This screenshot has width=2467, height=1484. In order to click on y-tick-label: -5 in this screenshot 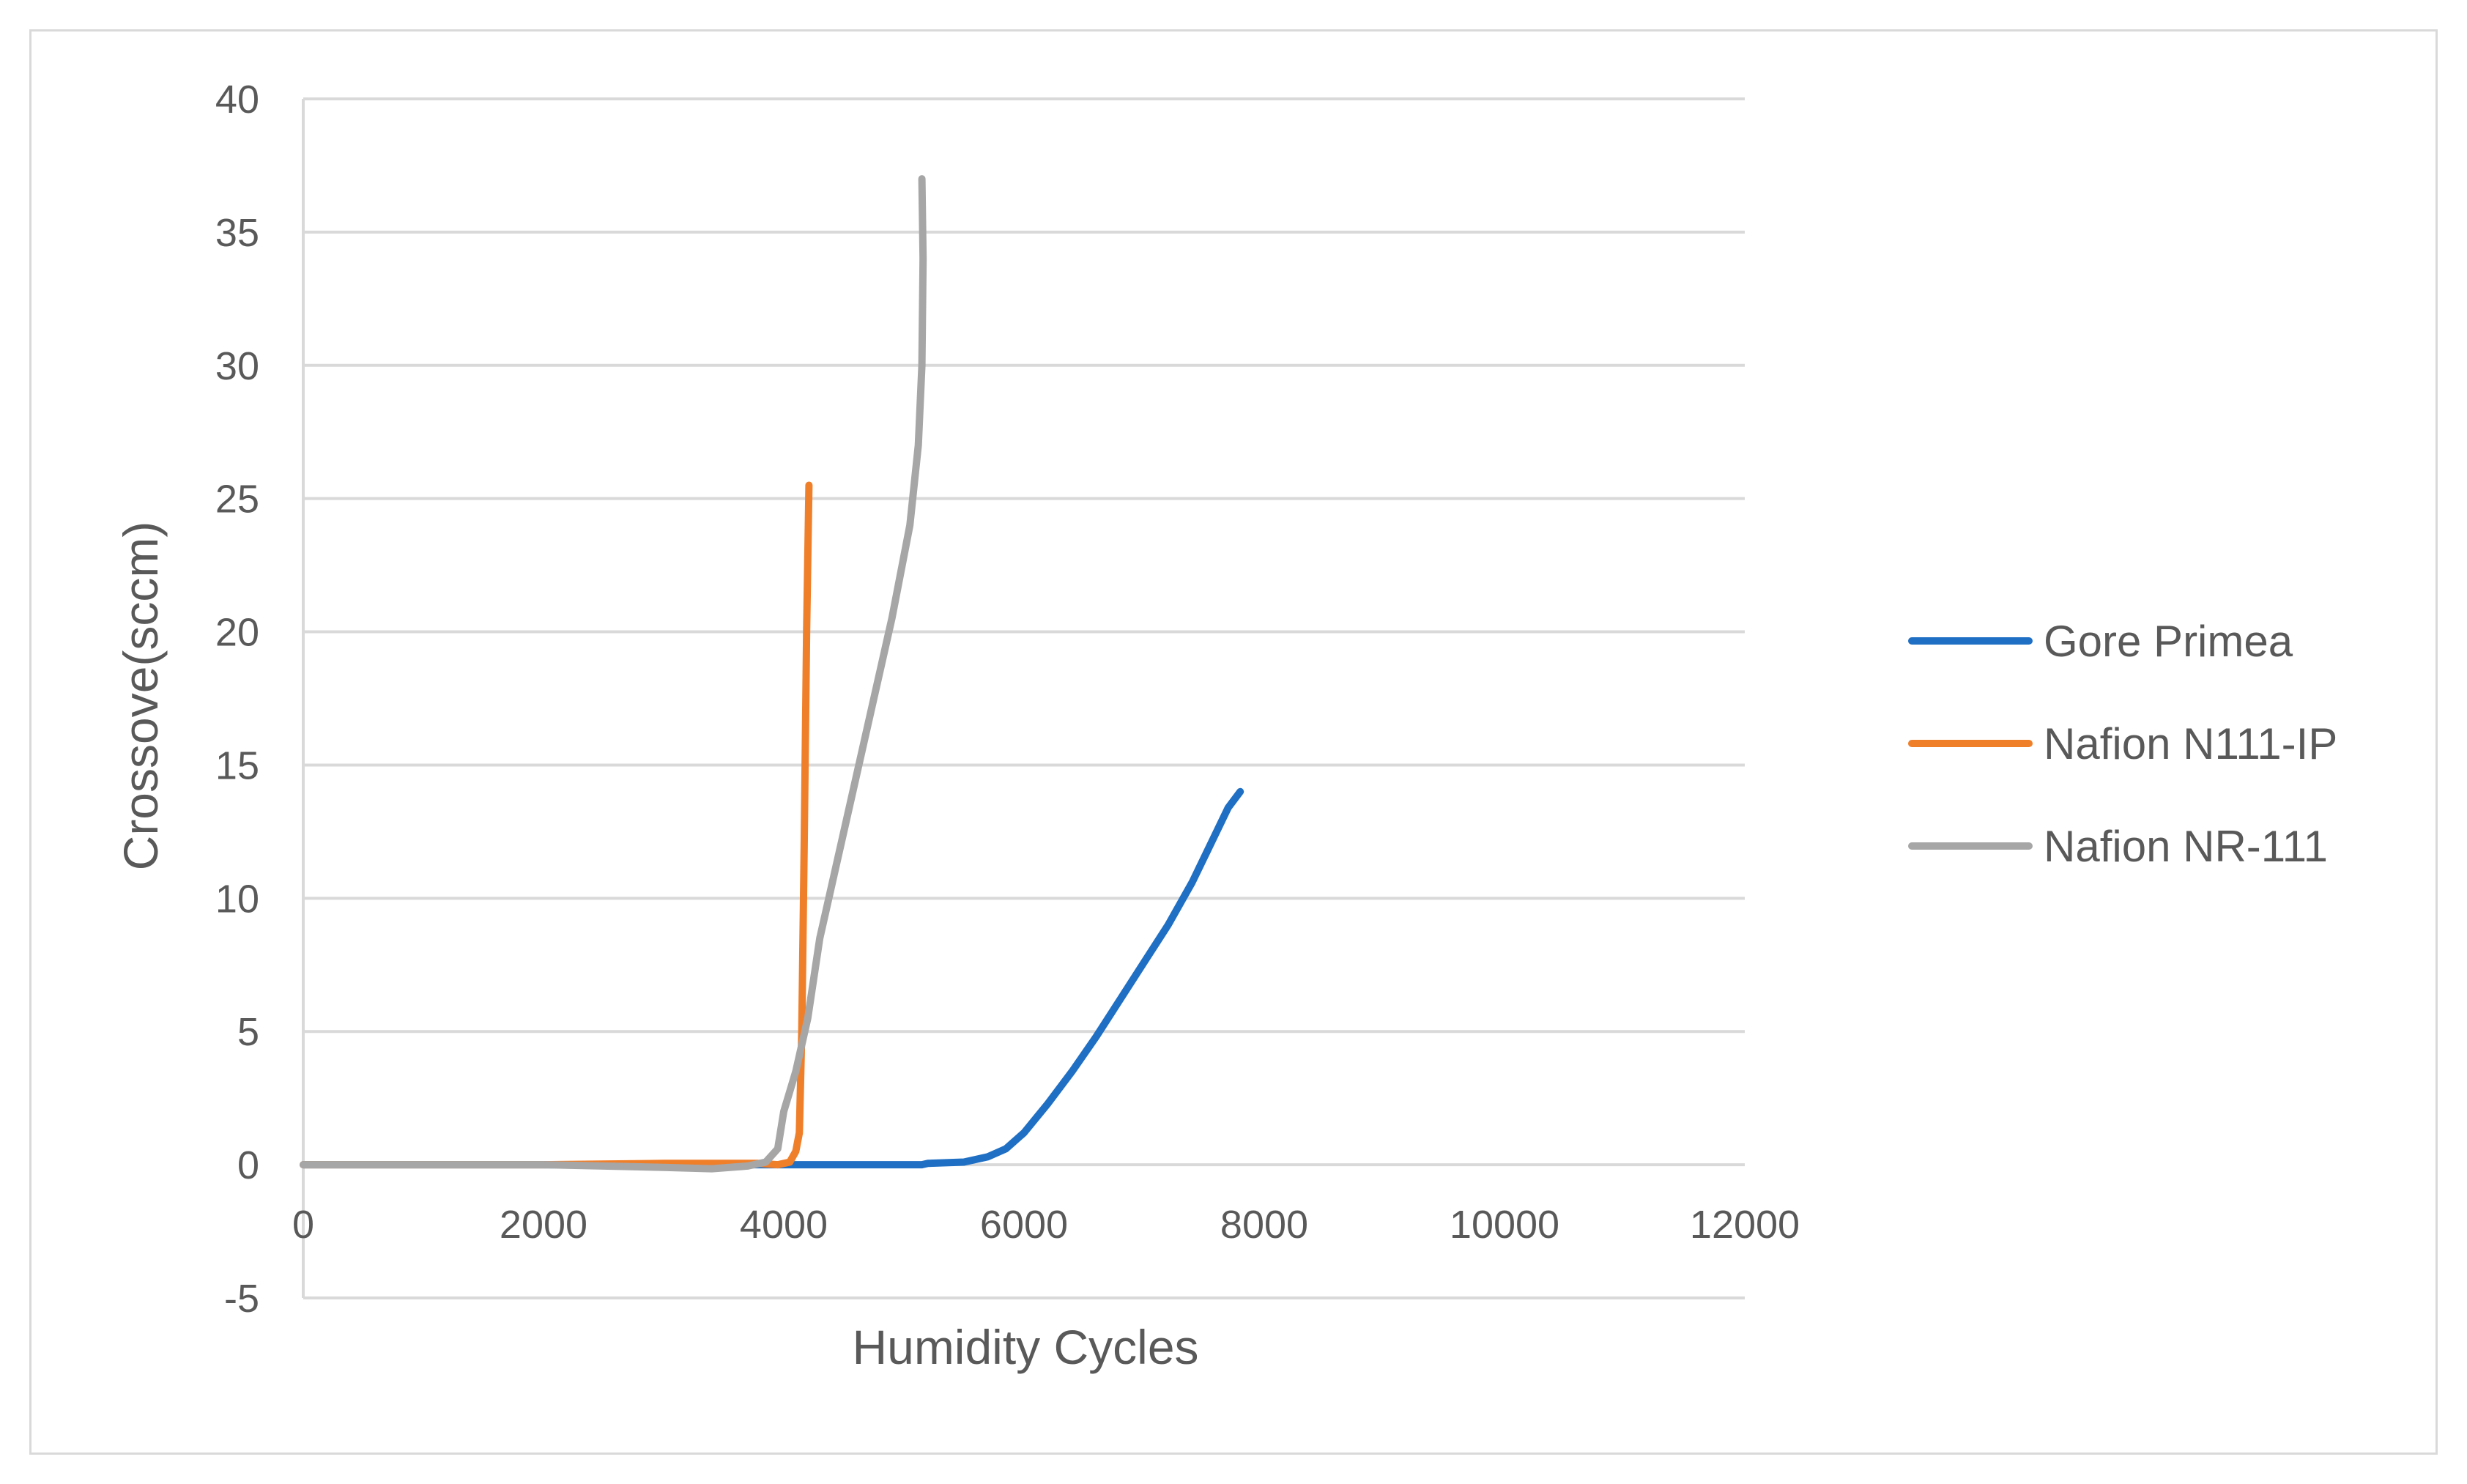, I will do `click(241, 1299)`.